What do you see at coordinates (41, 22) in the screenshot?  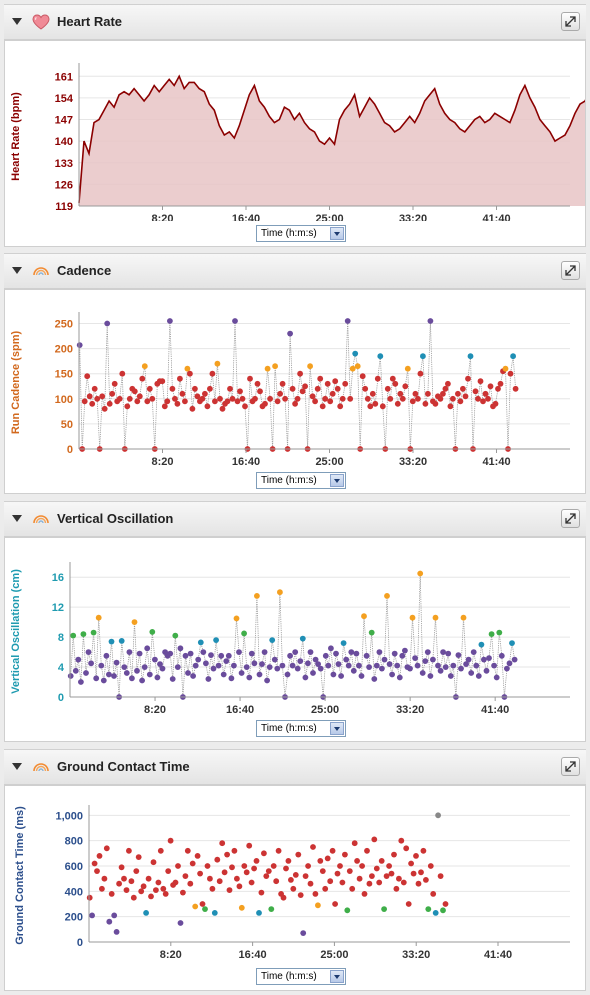 I see `heart-icon` at bounding box center [41, 22].